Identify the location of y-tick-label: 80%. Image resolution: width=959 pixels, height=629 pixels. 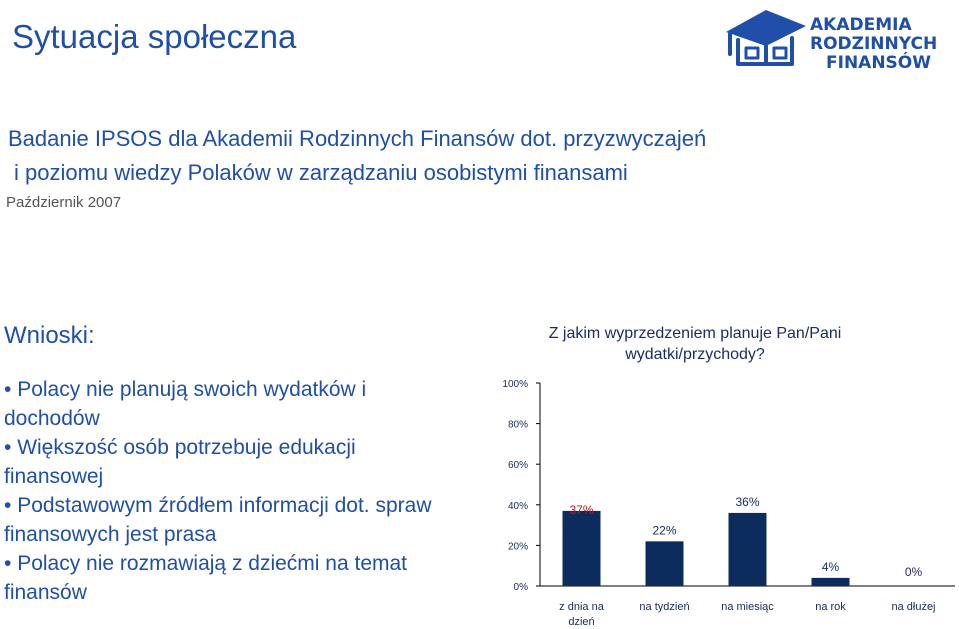
(518, 425).